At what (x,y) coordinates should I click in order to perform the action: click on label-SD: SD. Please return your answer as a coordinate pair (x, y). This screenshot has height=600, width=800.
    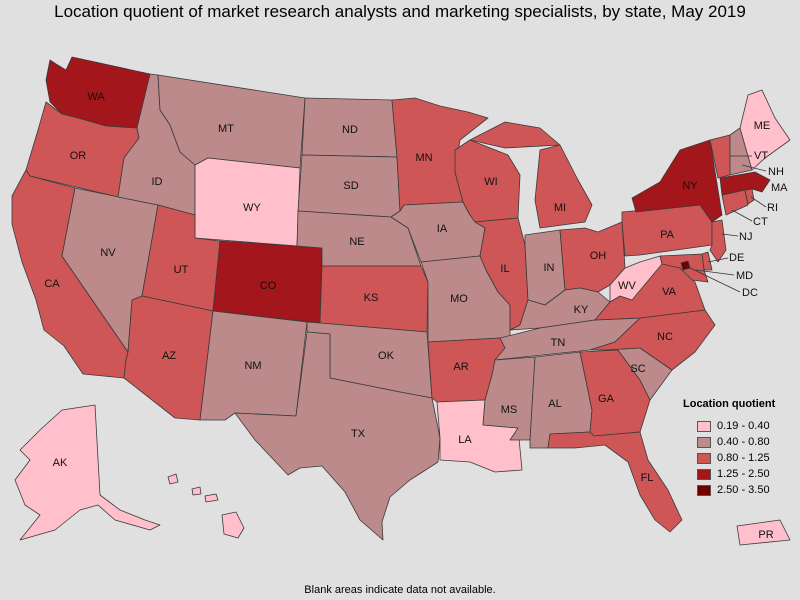
    Looking at the image, I should click on (350, 186).